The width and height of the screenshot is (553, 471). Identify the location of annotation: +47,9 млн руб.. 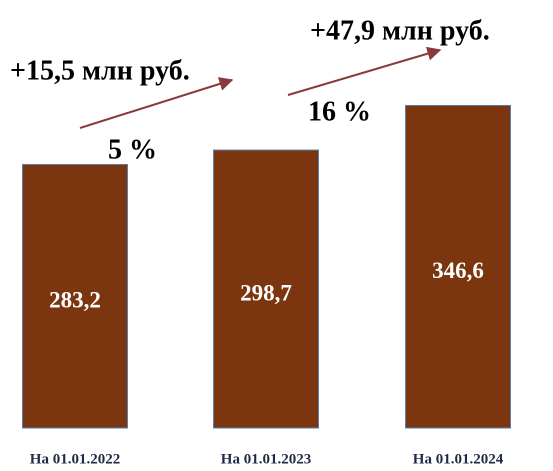
(400, 30).